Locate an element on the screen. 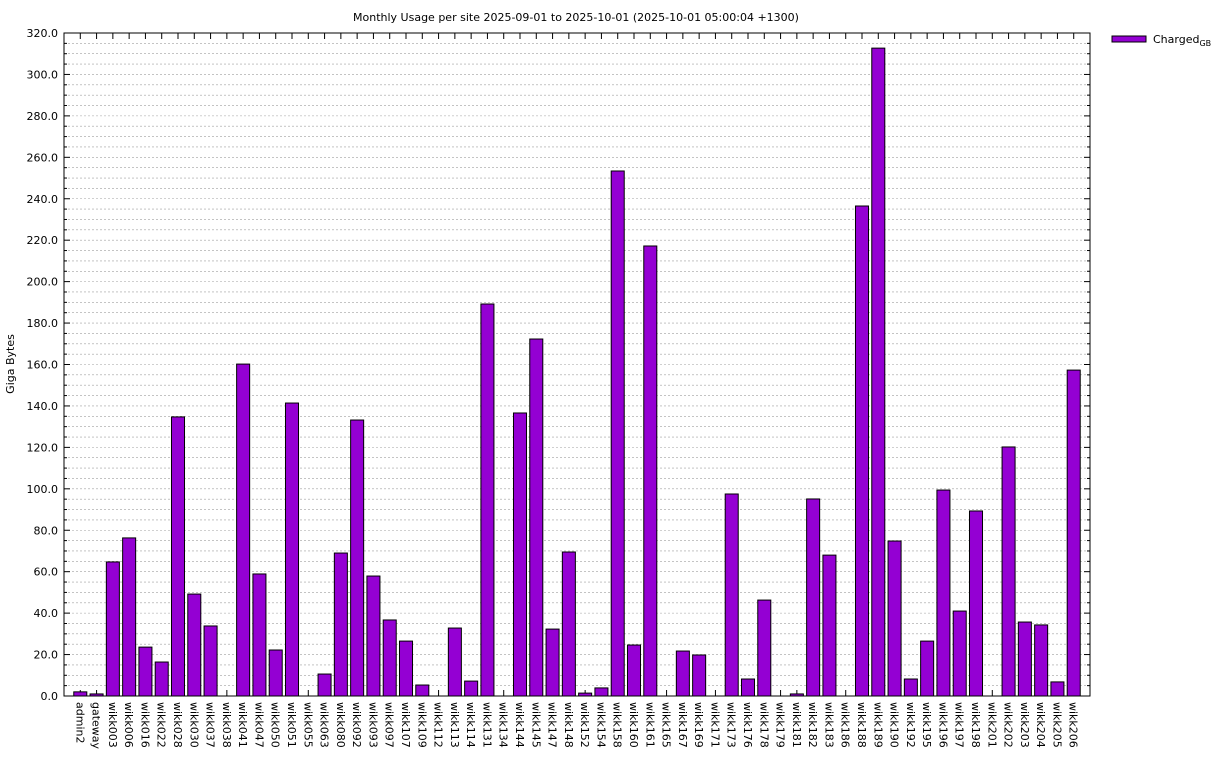 This screenshot has width=1224, height=757. x-tick-label: wikk206 is located at coordinates (1073, 725).